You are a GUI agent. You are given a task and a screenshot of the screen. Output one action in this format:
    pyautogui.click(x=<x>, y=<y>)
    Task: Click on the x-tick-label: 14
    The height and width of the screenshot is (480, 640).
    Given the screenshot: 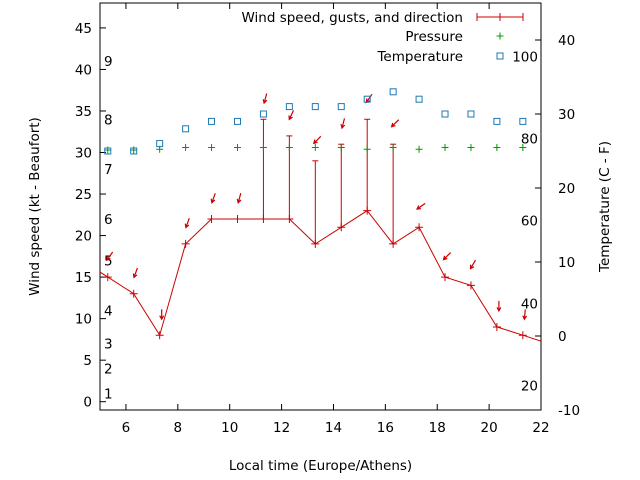 What is the action you would take?
    pyautogui.click(x=333, y=428)
    